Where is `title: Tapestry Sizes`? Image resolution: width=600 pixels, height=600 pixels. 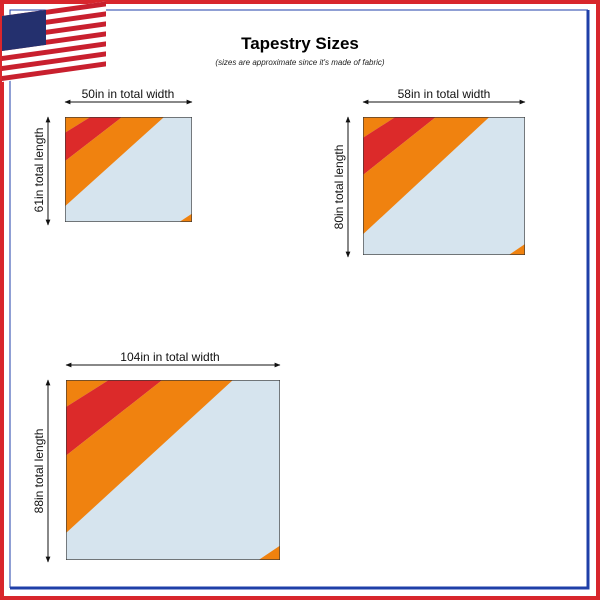
title: Tapestry Sizes is located at coordinates (300, 43).